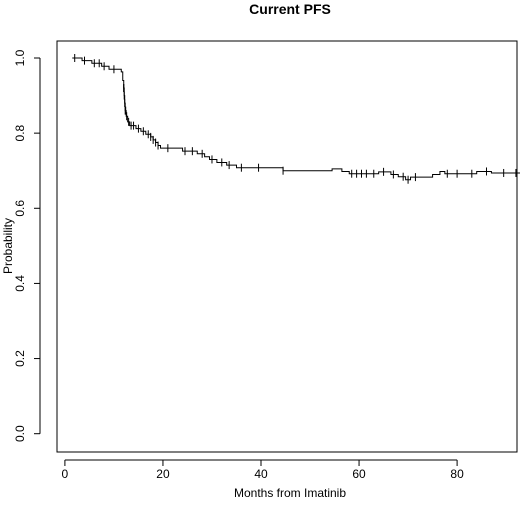 The width and height of the screenshot is (520, 515). I want to click on x-tick-label: 60, so click(359, 474).